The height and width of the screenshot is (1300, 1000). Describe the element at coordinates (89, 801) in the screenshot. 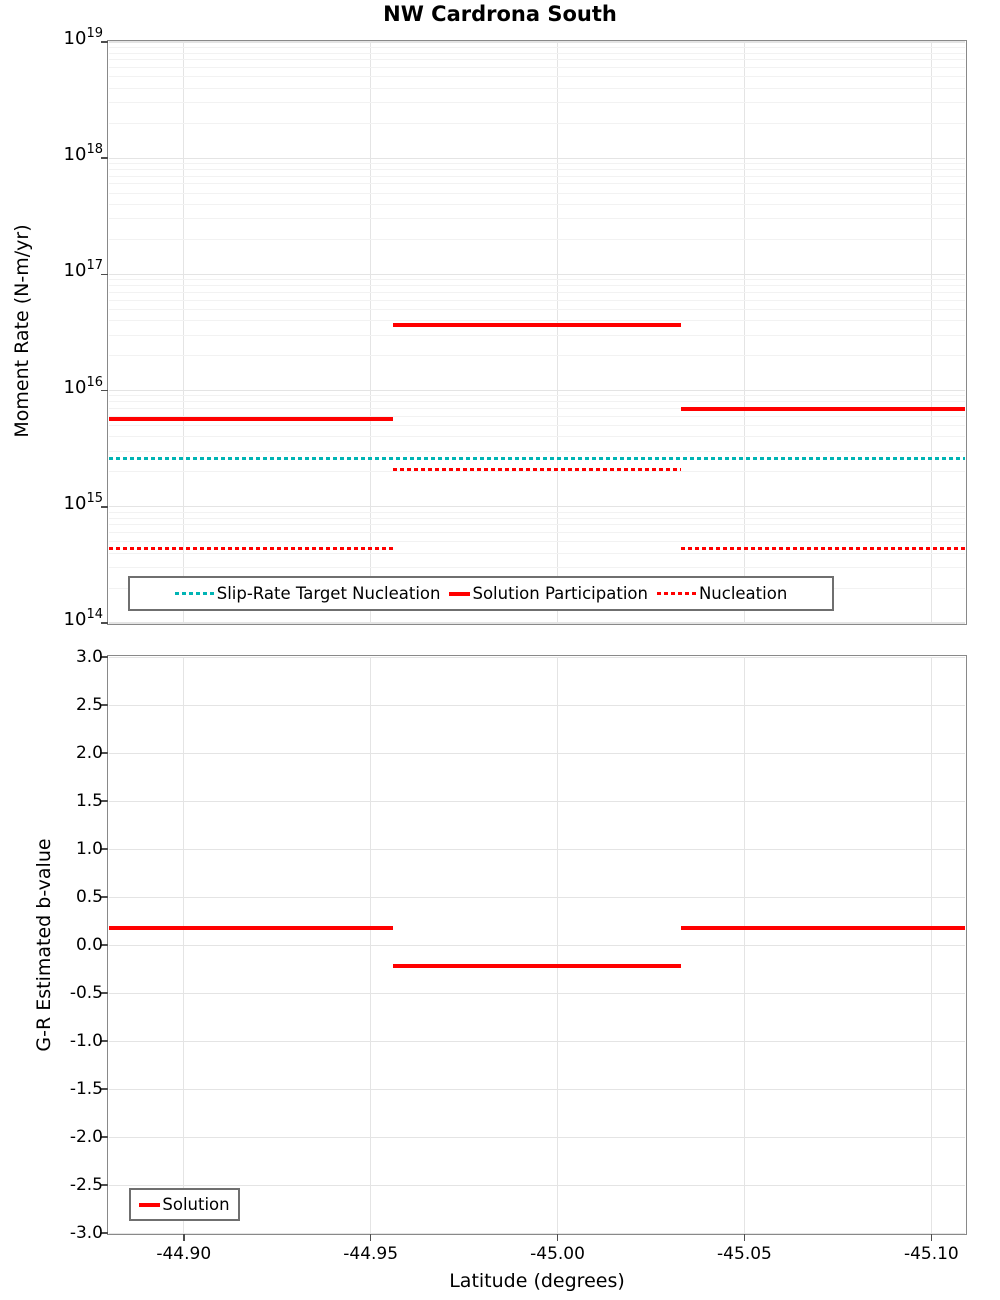

I see `y-tick-label: 1.5` at that location.